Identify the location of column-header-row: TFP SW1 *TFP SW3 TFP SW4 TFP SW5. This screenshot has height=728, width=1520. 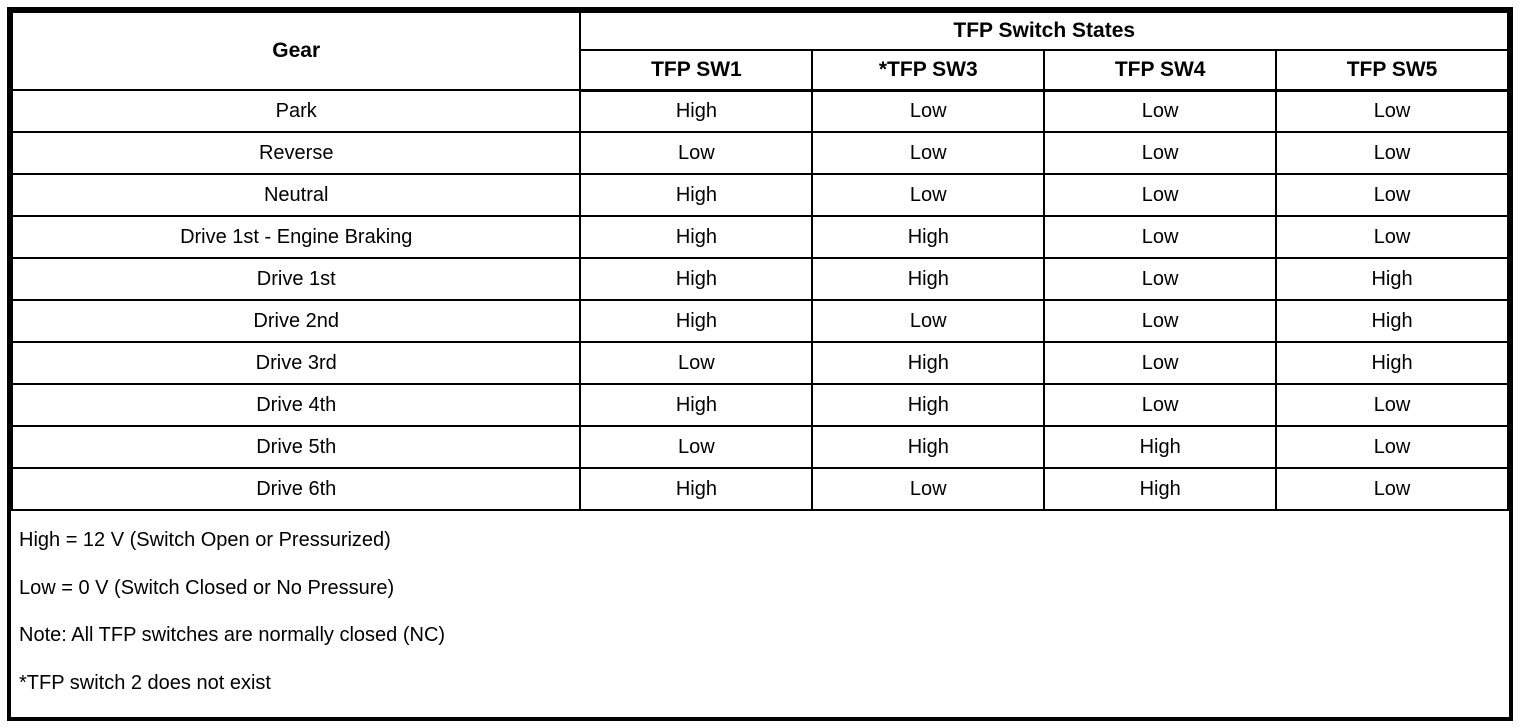
(760, 70).